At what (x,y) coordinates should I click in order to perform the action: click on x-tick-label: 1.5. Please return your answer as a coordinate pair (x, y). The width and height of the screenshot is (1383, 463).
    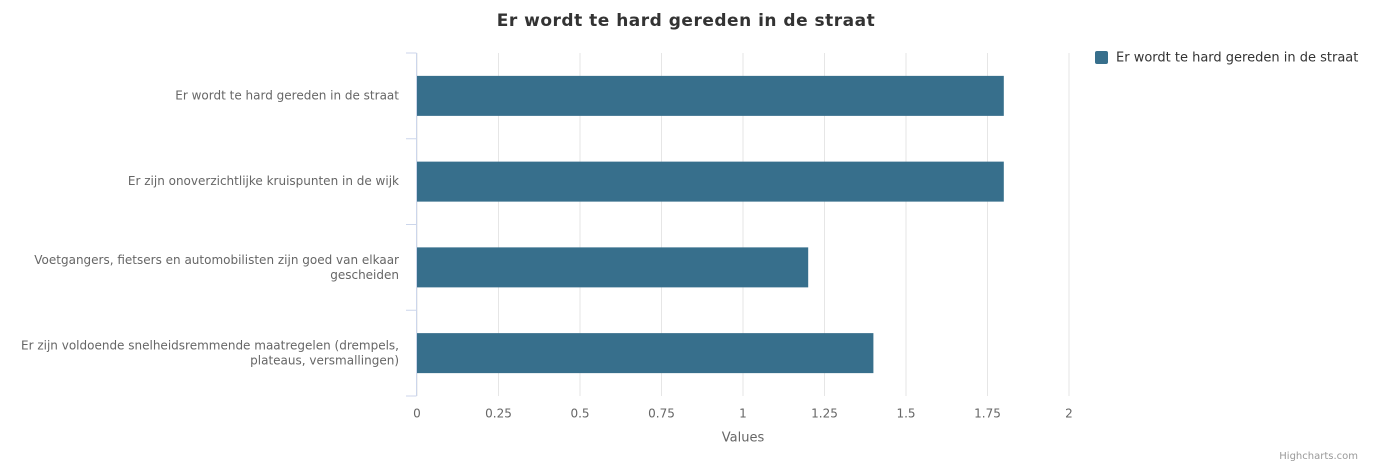
    Looking at the image, I should click on (905, 414).